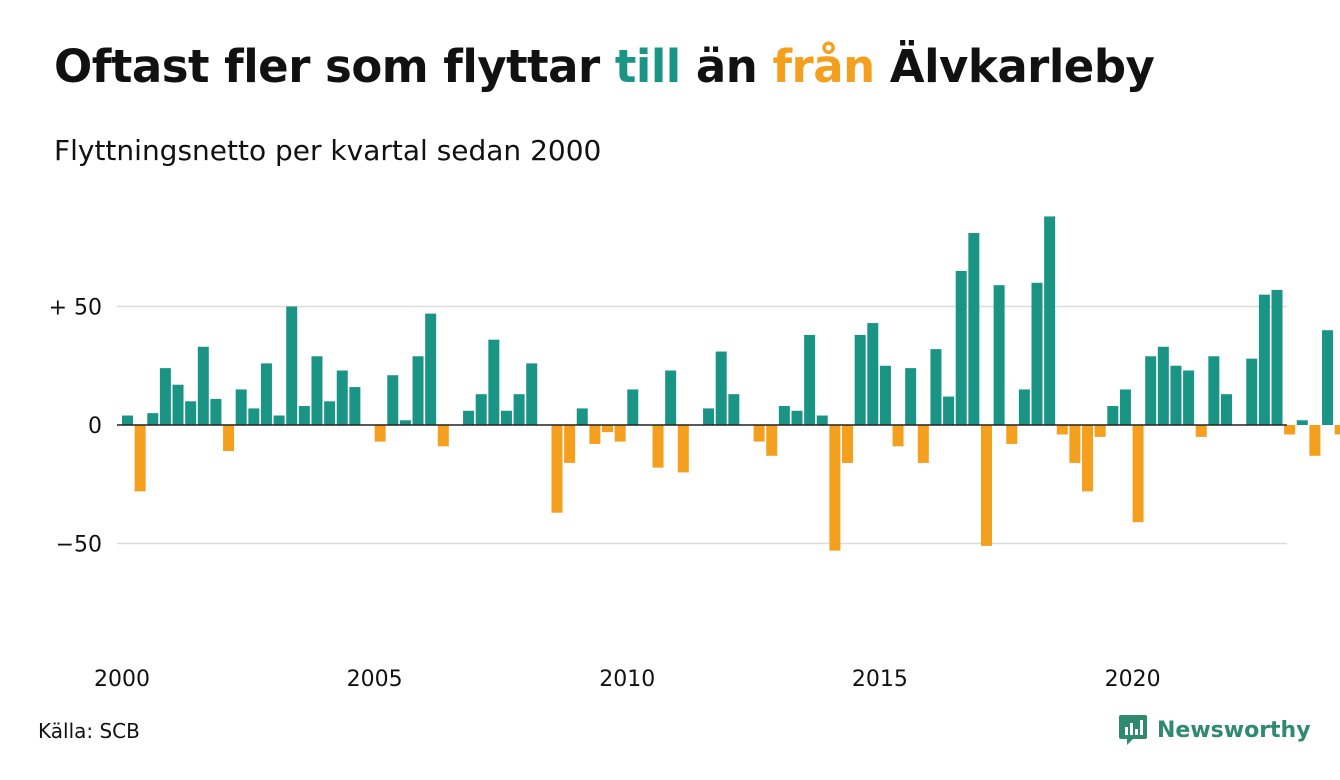 The image size is (1340, 780). I want to click on x-axis-labels: 2000 2005 2010 2015 2020, so click(627, 679).